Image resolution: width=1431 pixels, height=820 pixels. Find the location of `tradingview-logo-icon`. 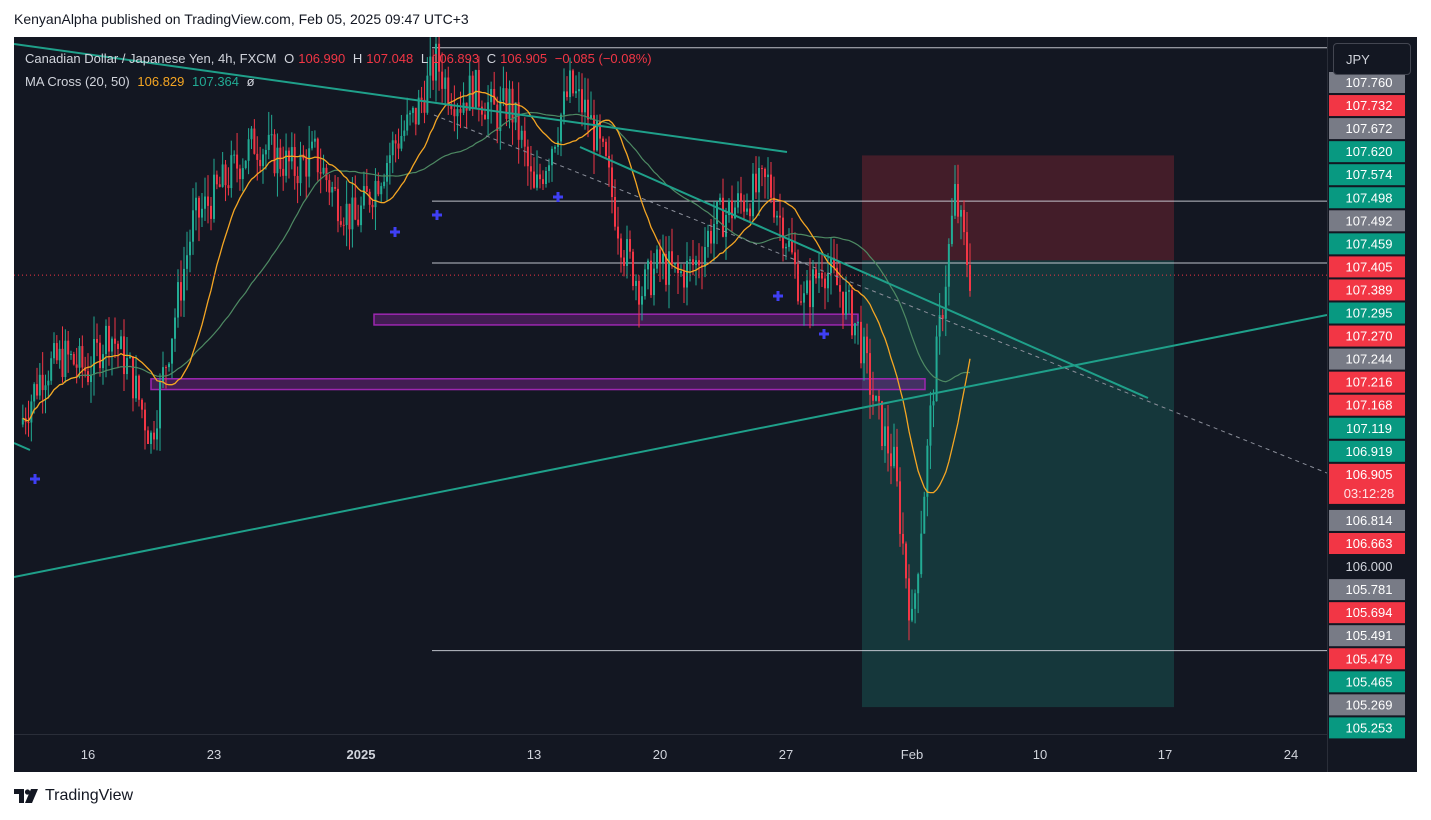

tradingview-logo-icon is located at coordinates (26, 796).